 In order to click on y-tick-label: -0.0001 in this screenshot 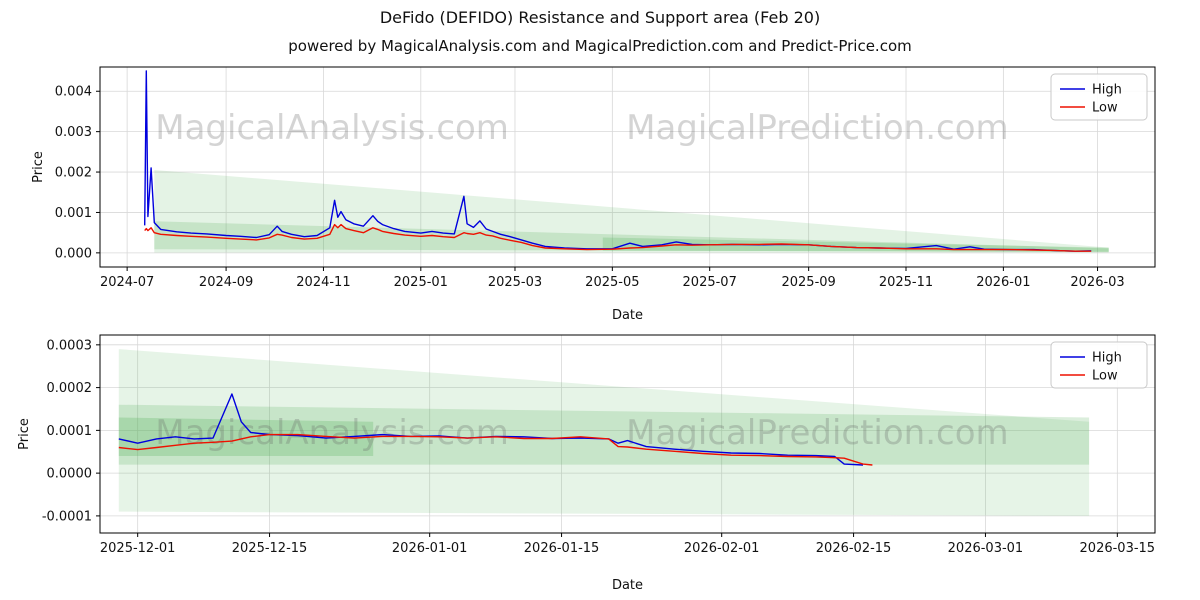, I will do `click(67, 516)`.